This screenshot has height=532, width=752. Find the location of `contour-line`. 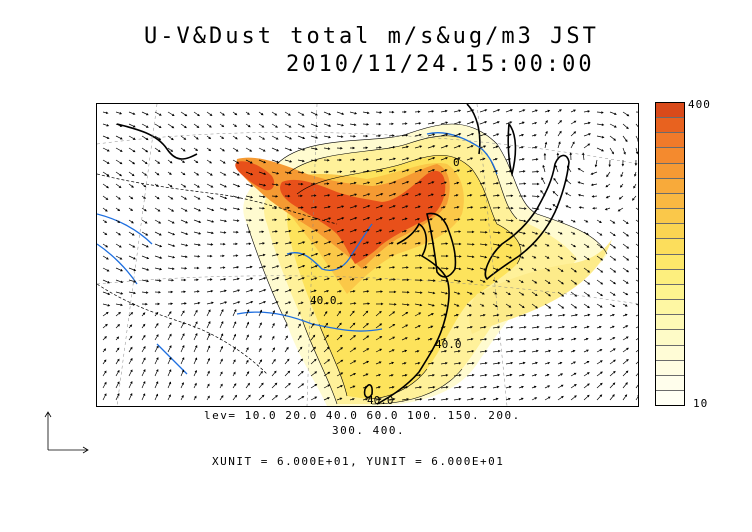

contour-line is located at coordinates (442, 189).